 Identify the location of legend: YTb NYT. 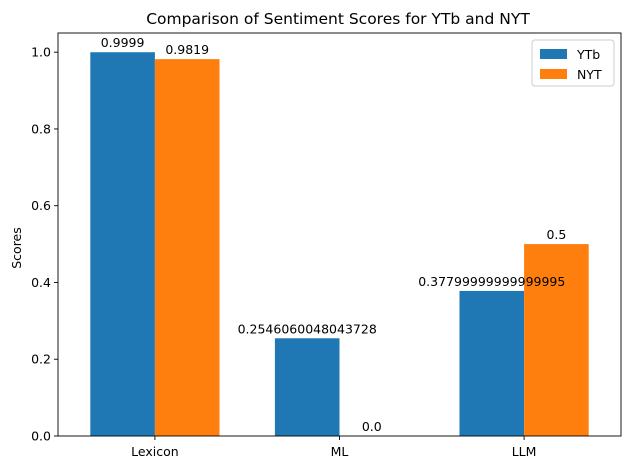
(573, 63).